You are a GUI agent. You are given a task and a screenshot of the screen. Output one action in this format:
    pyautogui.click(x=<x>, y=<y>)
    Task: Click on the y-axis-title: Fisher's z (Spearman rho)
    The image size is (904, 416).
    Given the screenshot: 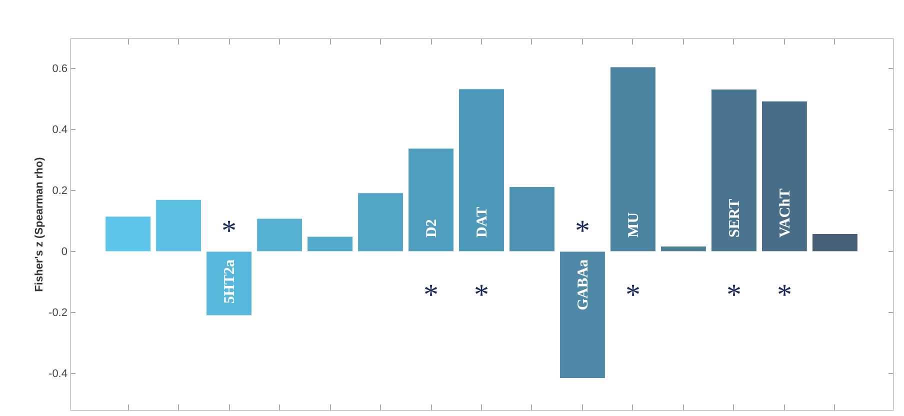 What is the action you would take?
    pyautogui.click(x=40, y=224)
    